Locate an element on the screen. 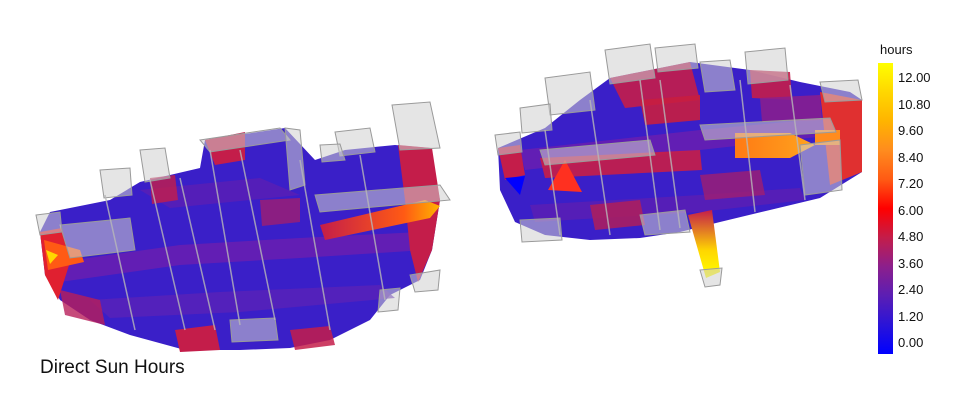 Image resolution: width=957 pixels, height=411 pixels. right-red-south is located at coordinates (617, 215).